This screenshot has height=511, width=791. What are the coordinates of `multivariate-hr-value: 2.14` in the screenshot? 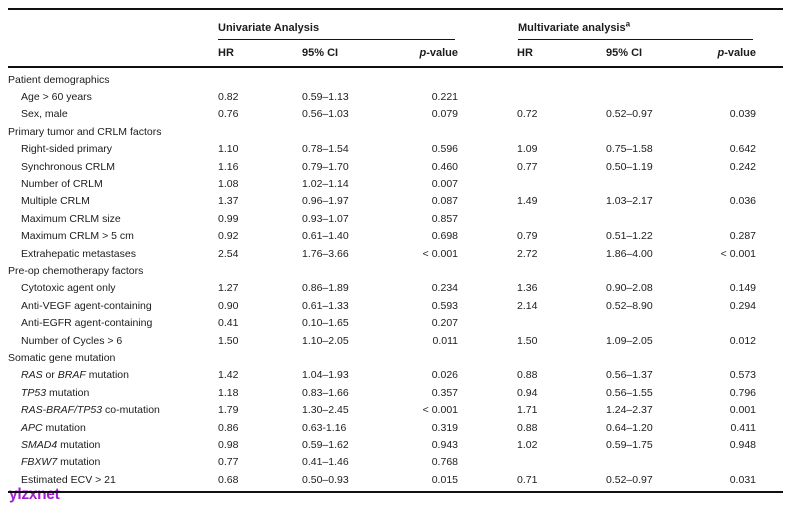 It's located at (527, 305).